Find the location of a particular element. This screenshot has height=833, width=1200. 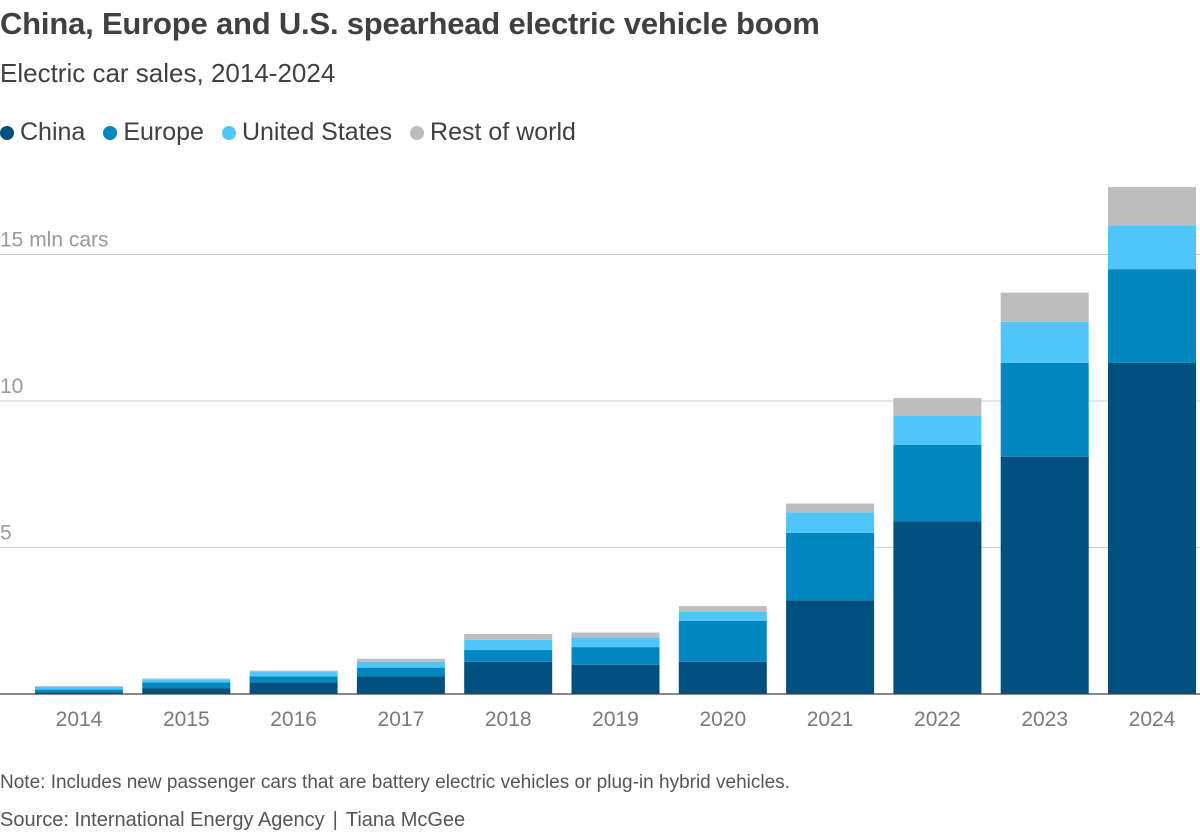

bar-2018-rest-of-world is located at coordinates (508, 636).